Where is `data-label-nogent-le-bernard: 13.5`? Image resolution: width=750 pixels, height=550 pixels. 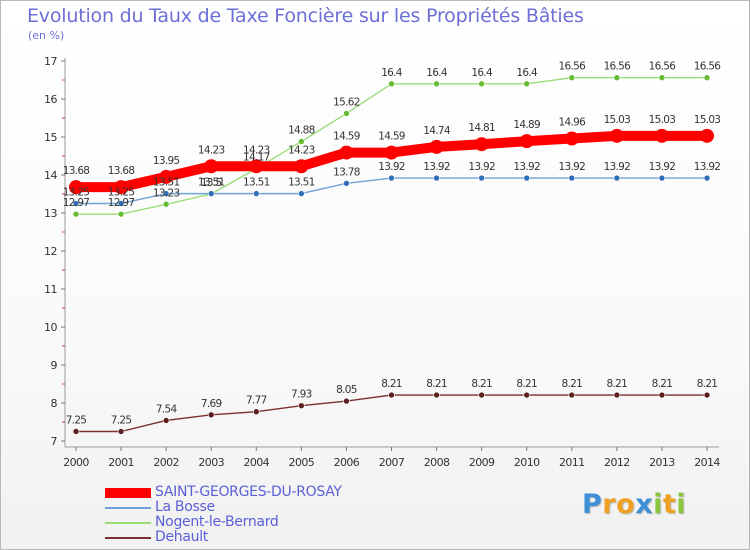
data-label-nogent-le-bernard: 13.5 is located at coordinates (211, 183).